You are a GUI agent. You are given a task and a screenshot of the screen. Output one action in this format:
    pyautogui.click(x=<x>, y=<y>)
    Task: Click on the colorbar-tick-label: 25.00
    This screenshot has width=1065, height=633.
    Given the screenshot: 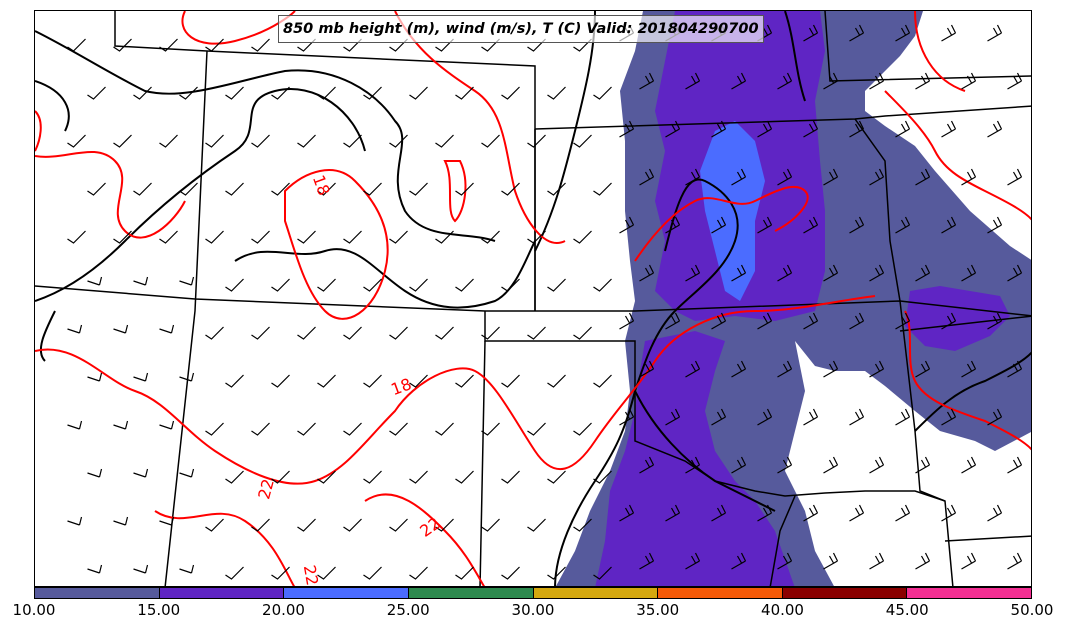 What is the action you would take?
    pyautogui.click(x=408, y=610)
    